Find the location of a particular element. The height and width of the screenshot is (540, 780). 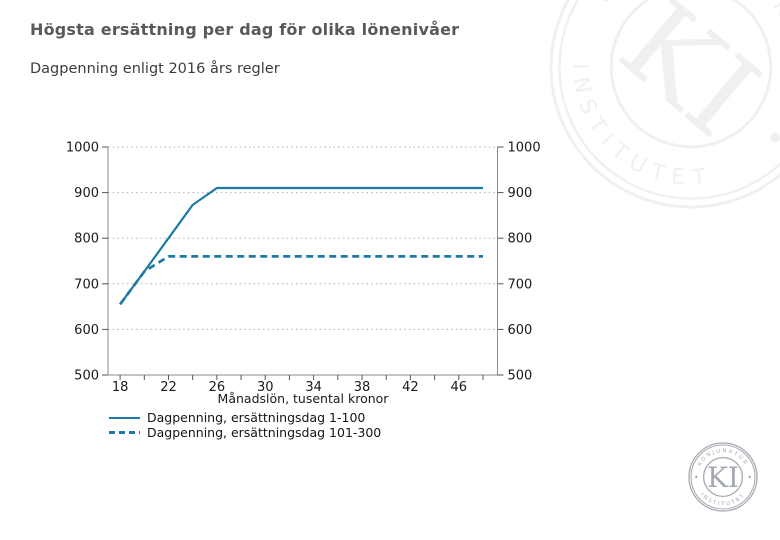

x-tick-label: 18 is located at coordinates (120, 387).